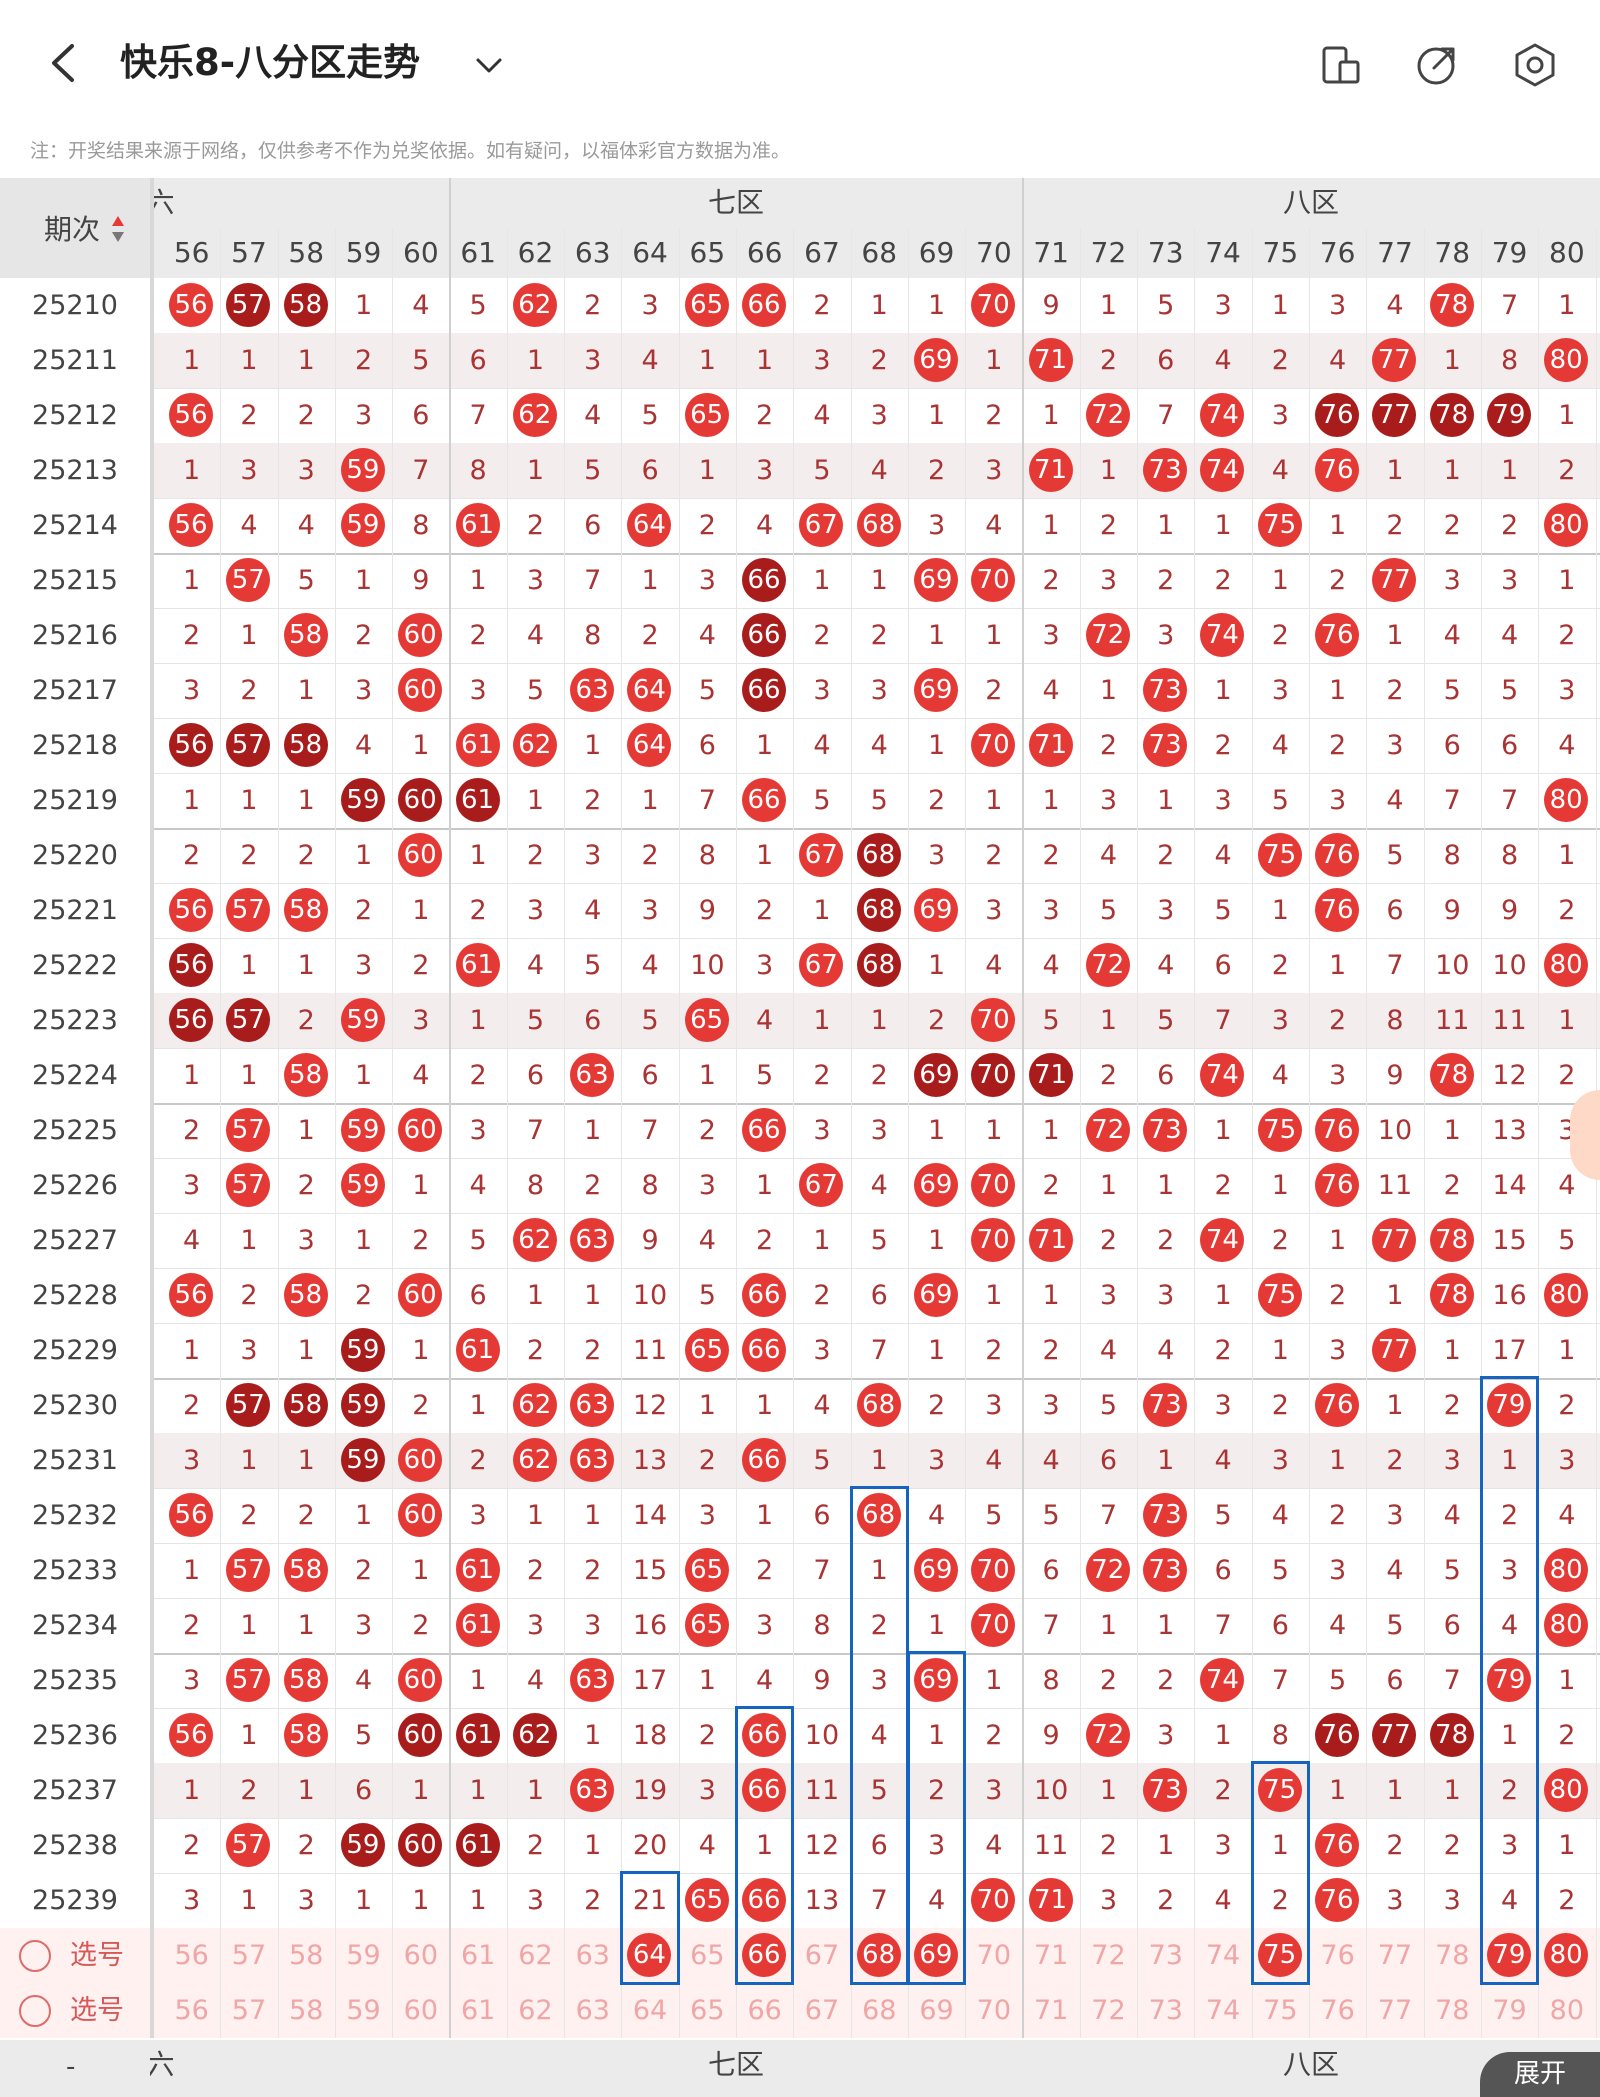  Describe the element at coordinates (1166, 800) in the screenshot. I see `trend-cell-73: 1` at that location.